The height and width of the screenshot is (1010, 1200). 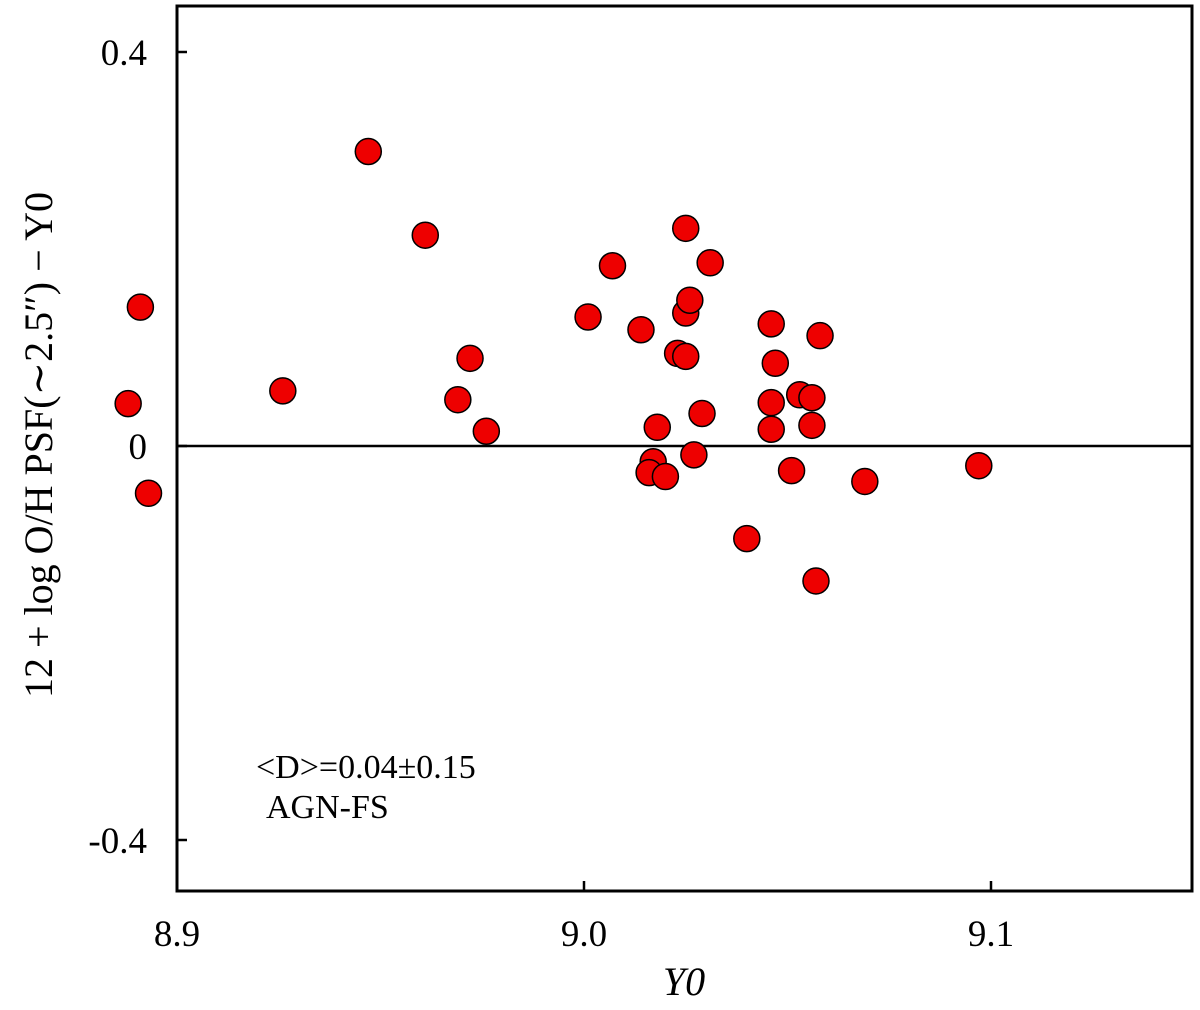 What do you see at coordinates (991, 934) in the screenshot?
I see `x-tick-label: 9.1` at bounding box center [991, 934].